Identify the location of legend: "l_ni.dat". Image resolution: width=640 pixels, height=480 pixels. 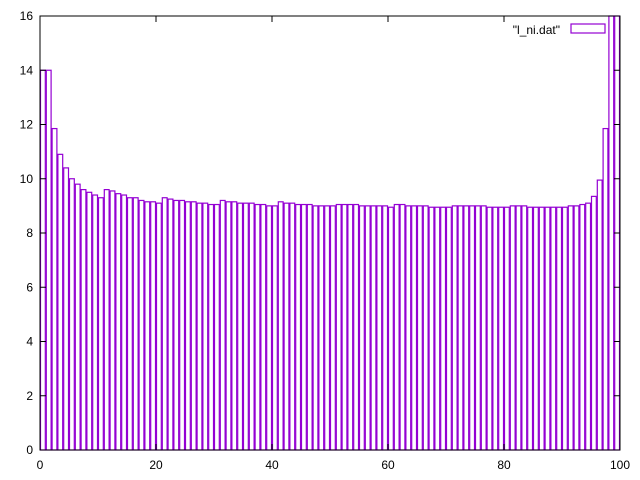
(559, 30).